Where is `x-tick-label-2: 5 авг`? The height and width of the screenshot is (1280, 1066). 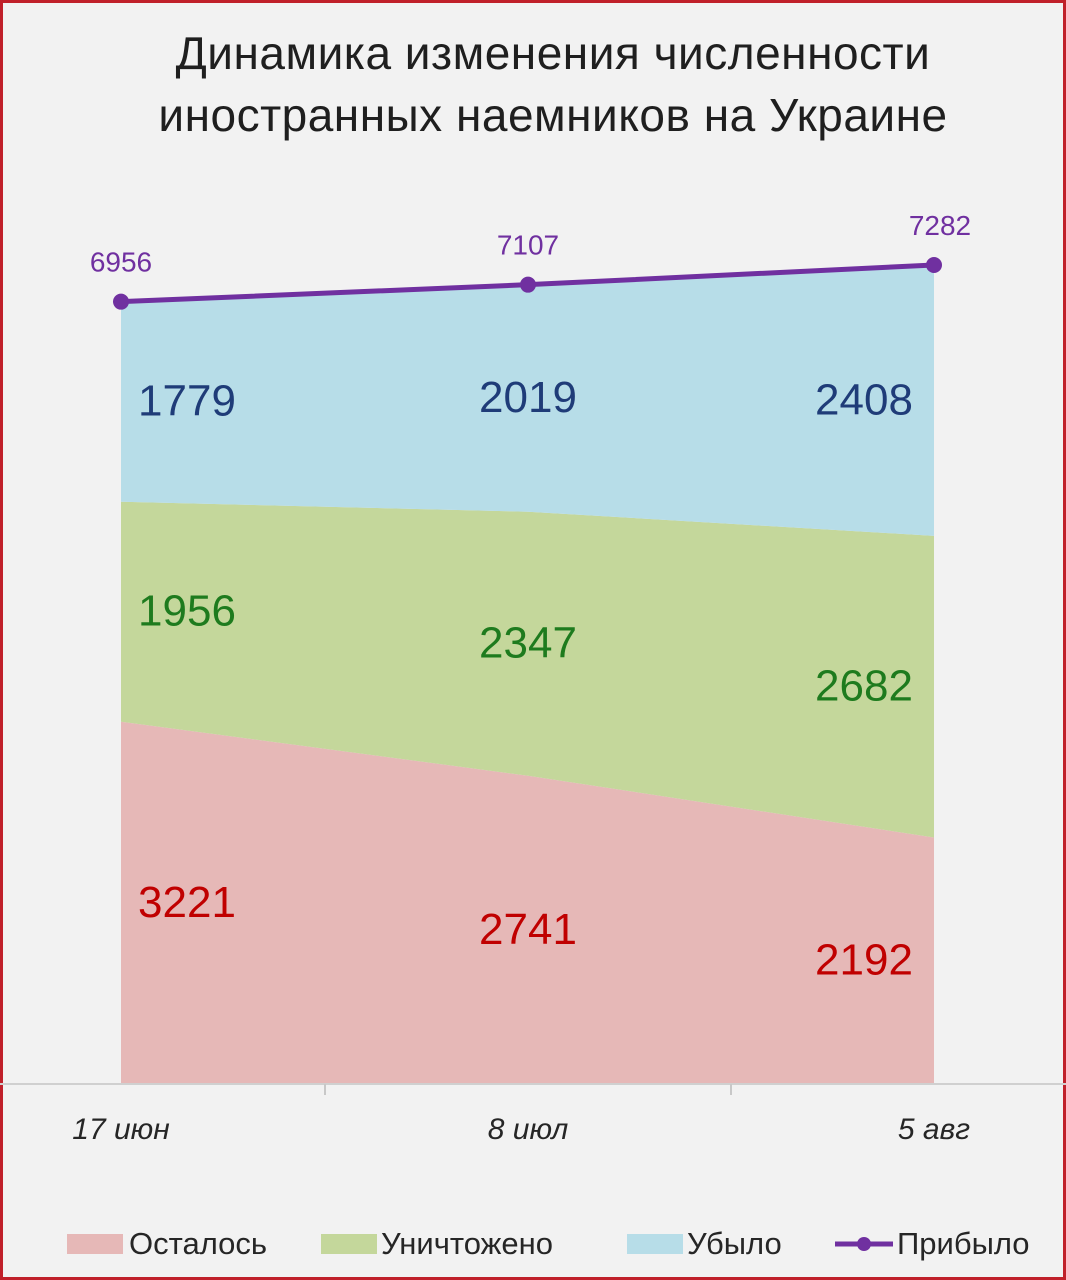 x-tick-label-2: 5 авг is located at coordinates (934, 1129).